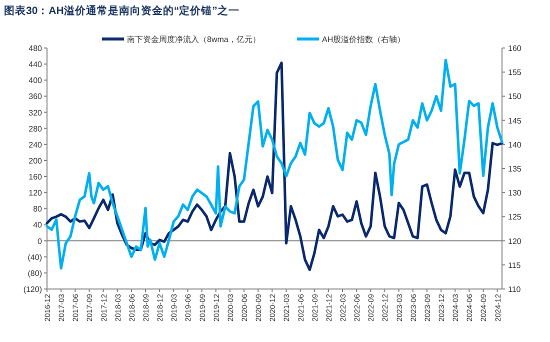 The width and height of the screenshot is (550, 342). What do you see at coordinates (515, 145) in the screenshot?
I see `y2-tick-label: 140` at bounding box center [515, 145].